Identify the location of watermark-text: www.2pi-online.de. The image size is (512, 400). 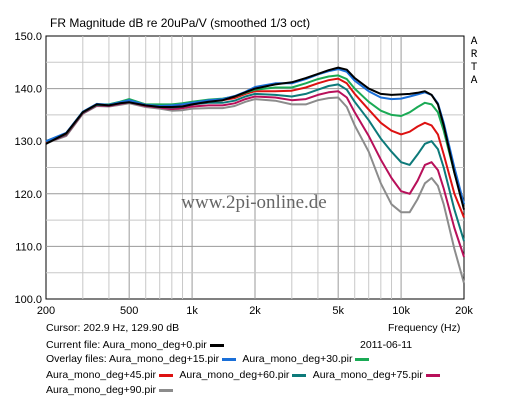
(253, 202).